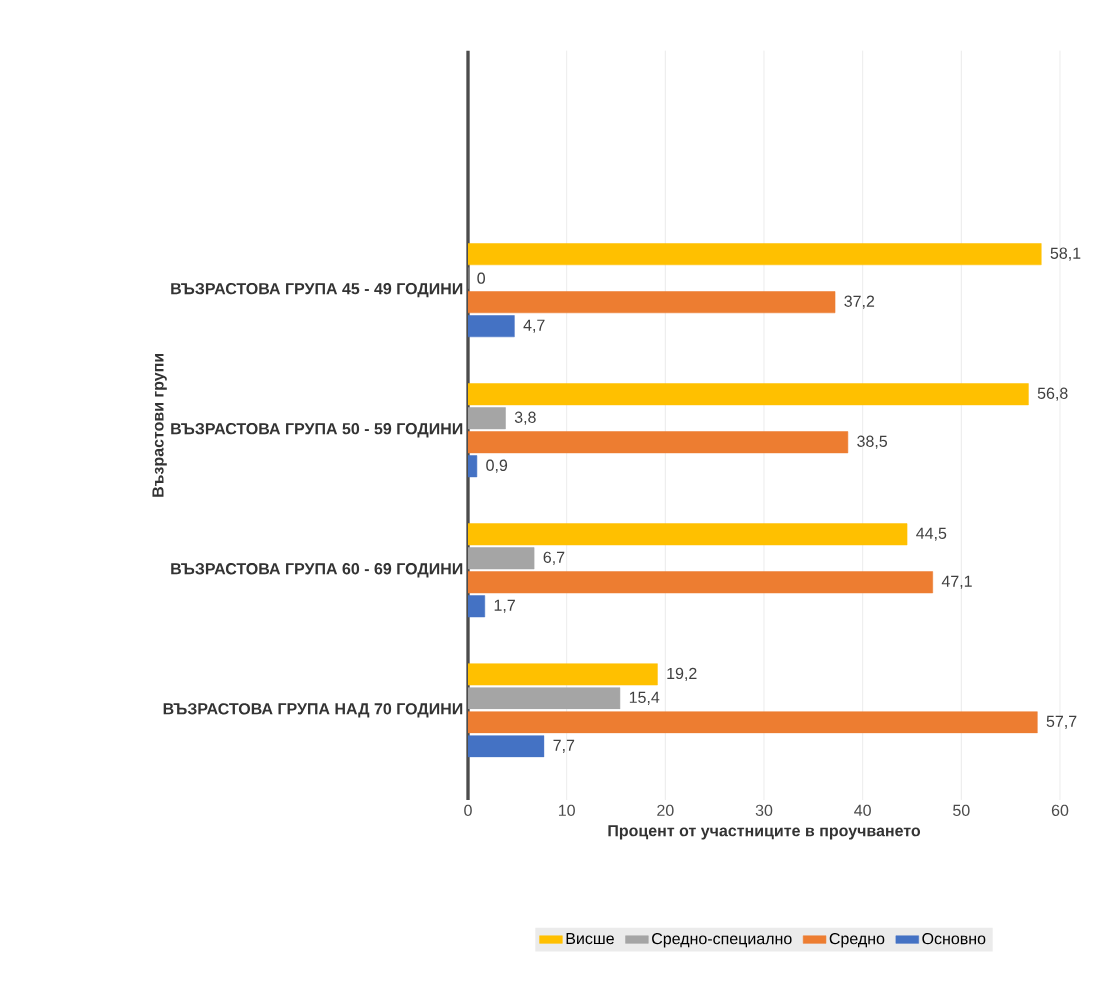 The image size is (1118, 982). I want to click on y-tick-label: ВЪЗРАСТОВА ГРУПА НАД 70 ГОДИНИ, so click(313, 710).